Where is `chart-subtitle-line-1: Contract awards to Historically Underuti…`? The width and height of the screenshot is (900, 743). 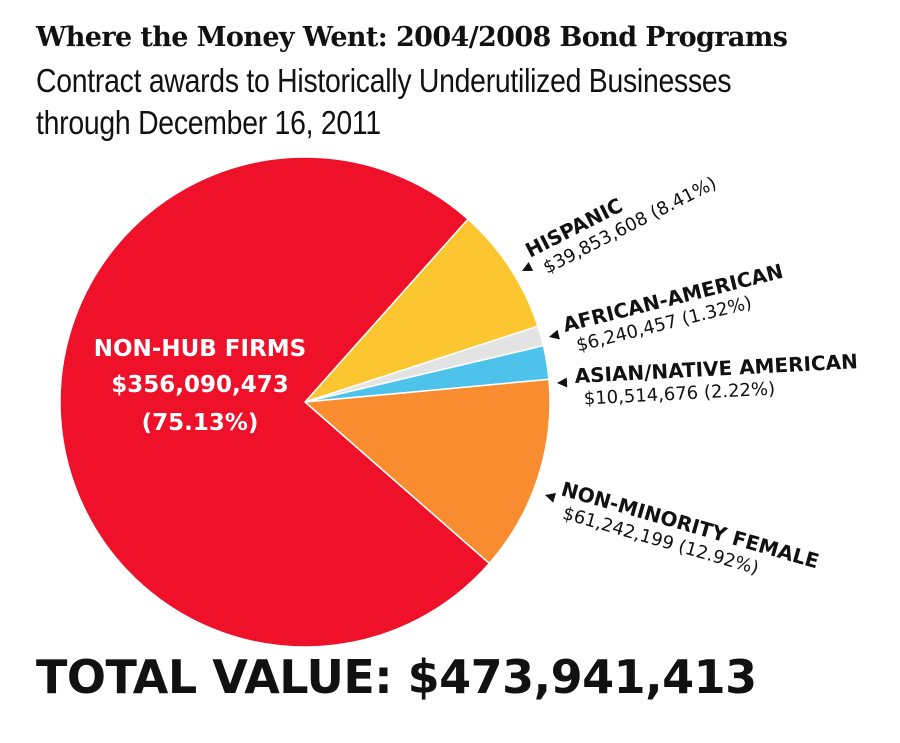 chart-subtitle-line-1: Contract awards to Historically Underuti… is located at coordinates (384, 80).